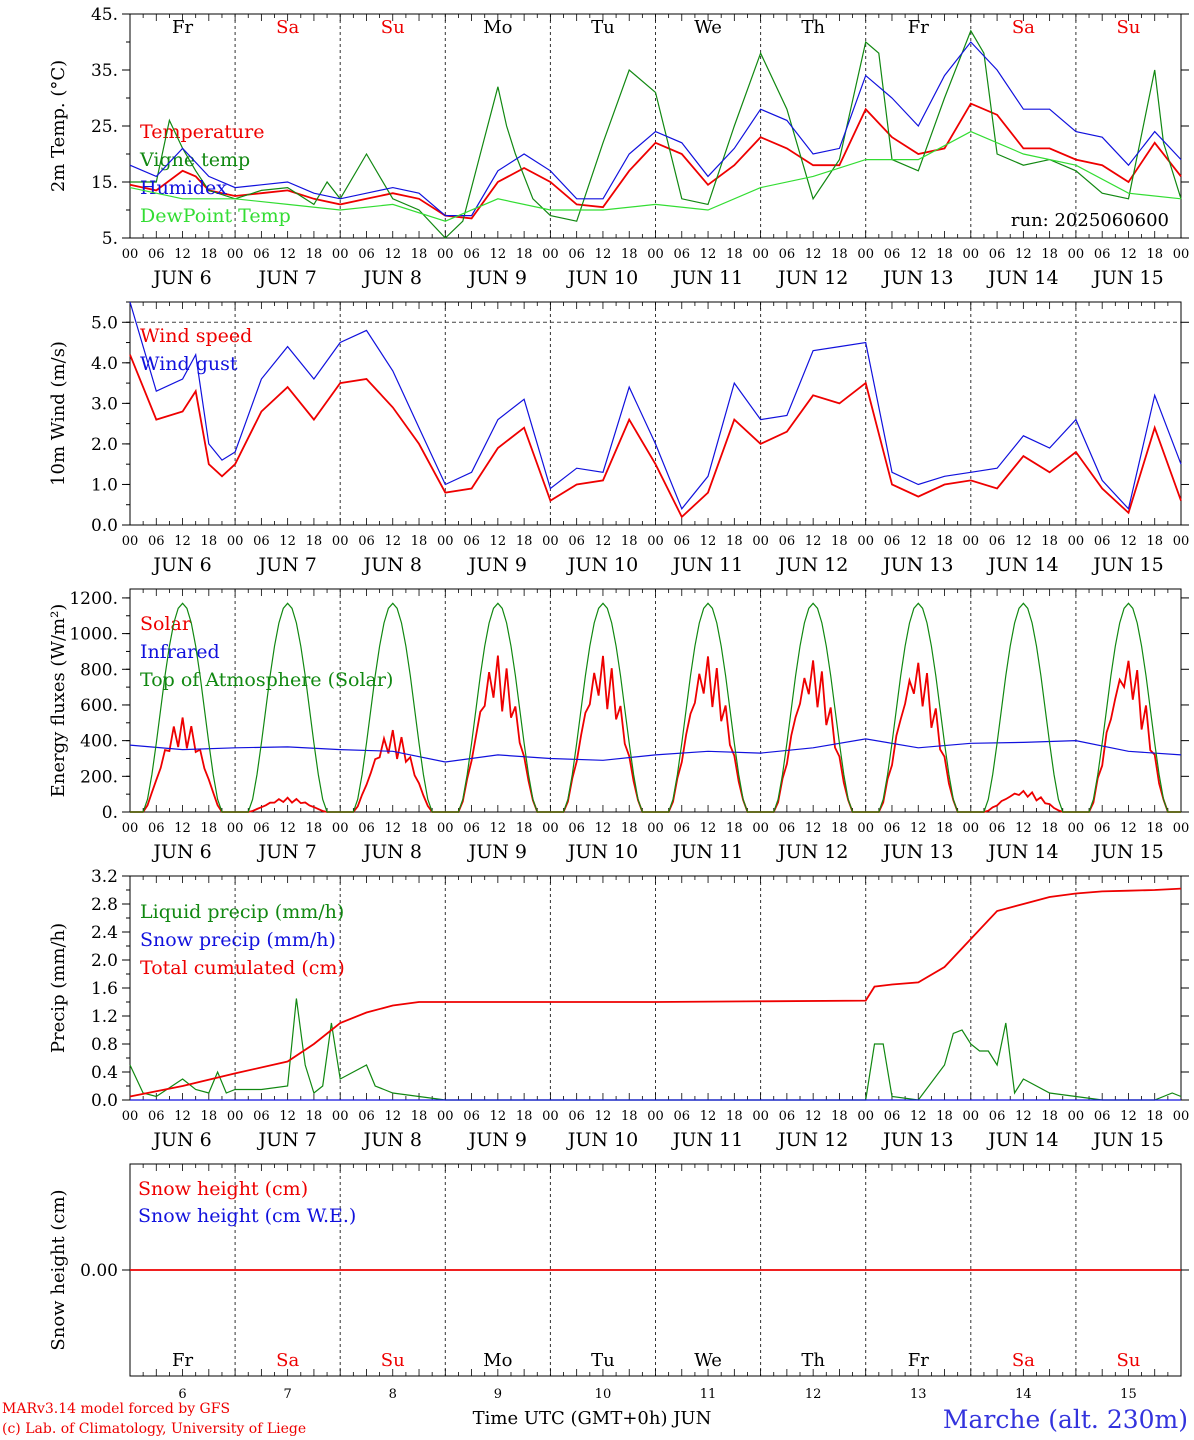 The width and height of the screenshot is (1194, 1440). What do you see at coordinates (93, 599) in the screenshot?
I see `y-tick-label: 1200.` at bounding box center [93, 599].